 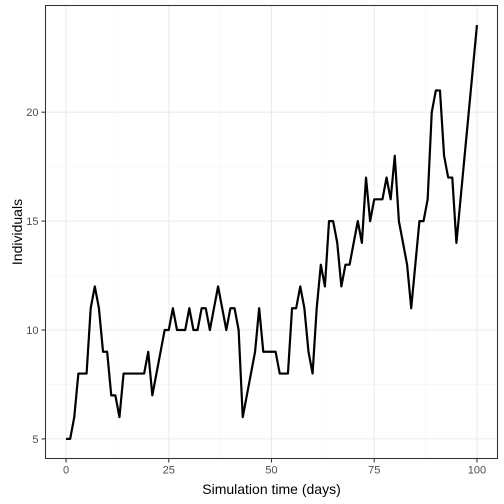 What do you see at coordinates (32, 331) in the screenshot?
I see `y-tick-label: 10` at bounding box center [32, 331].